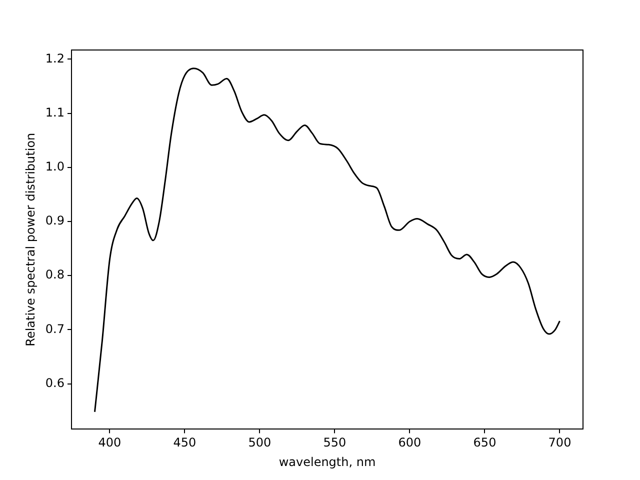 The width and height of the screenshot is (640, 480). What do you see at coordinates (54, 112) in the screenshot?
I see `y-tick-label: 1.1` at bounding box center [54, 112].